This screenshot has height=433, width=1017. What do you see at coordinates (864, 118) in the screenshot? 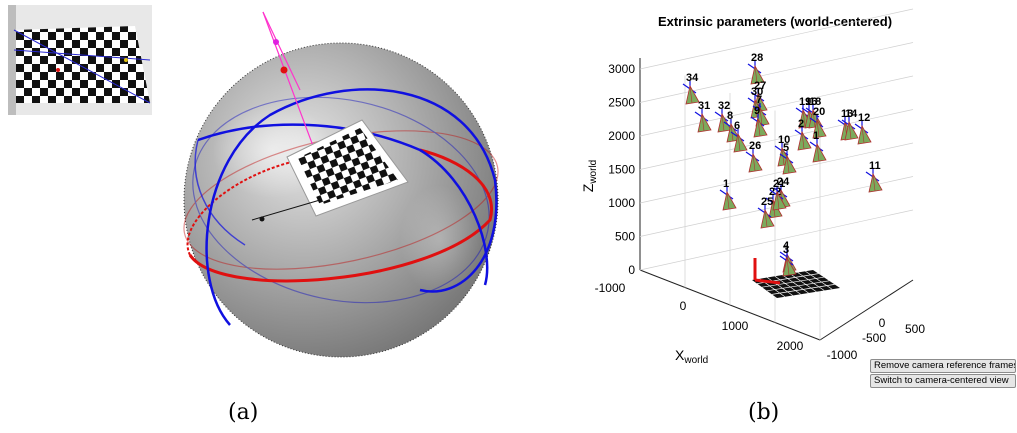
I see `camera-label: 12` at bounding box center [864, 118].